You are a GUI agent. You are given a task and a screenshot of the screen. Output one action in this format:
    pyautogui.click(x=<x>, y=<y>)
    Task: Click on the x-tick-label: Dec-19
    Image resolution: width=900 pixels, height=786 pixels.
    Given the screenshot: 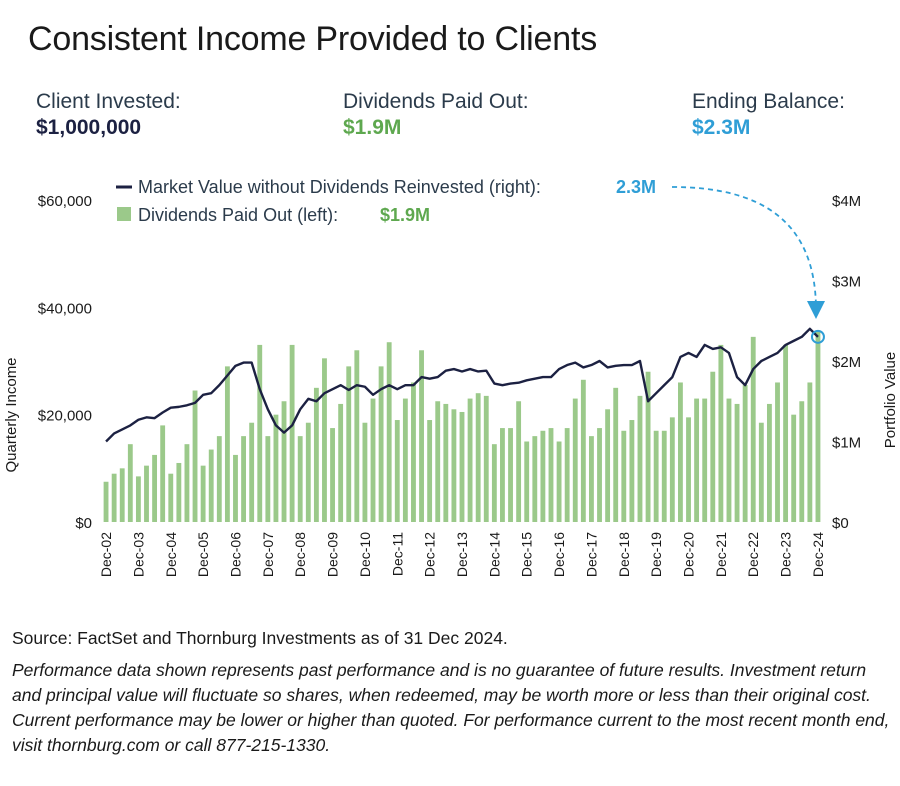 What is the action you would take?
    pyautogui.click(x=656, y=554)
    